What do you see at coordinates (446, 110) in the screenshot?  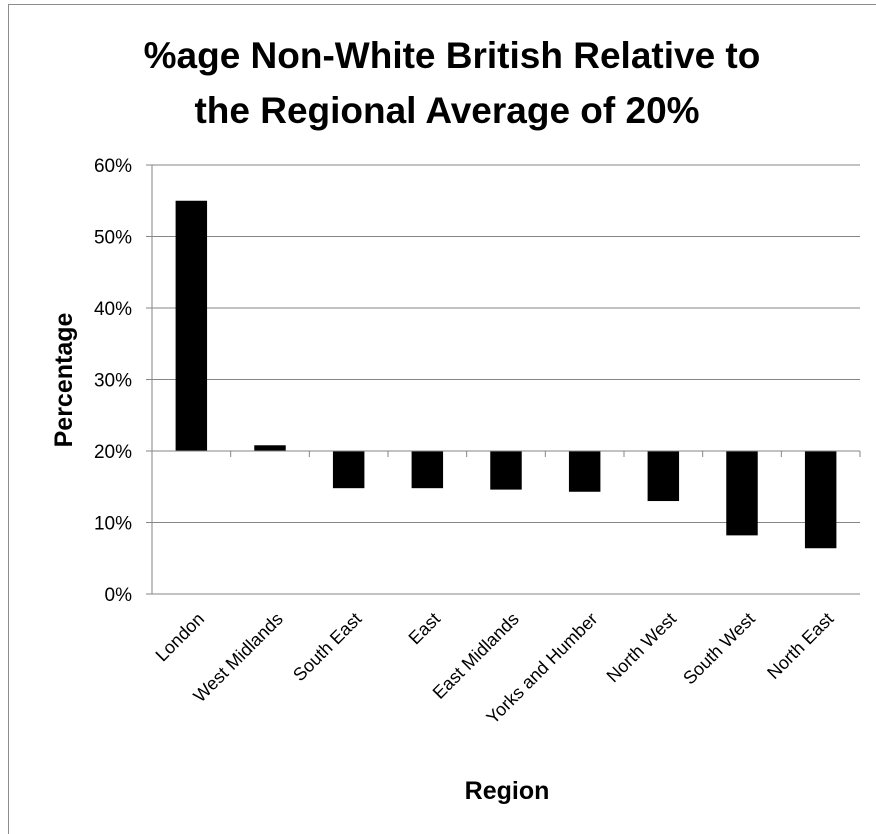 I see `chart-title-line-2: the Regional Average of 20%` at bounding box center [446, 110].